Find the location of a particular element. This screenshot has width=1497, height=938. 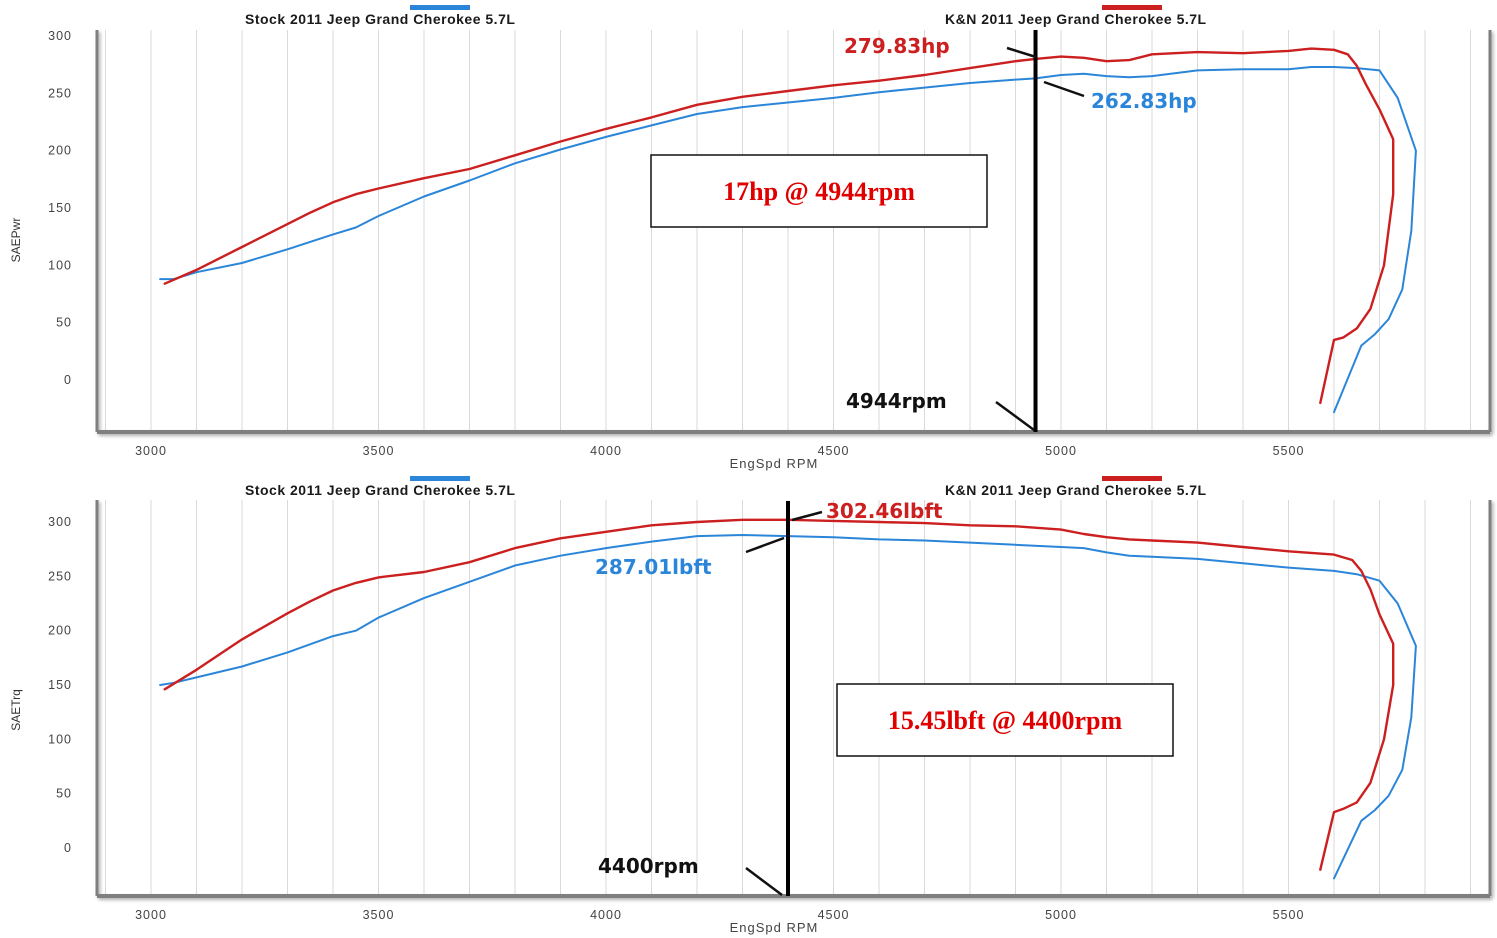

y-axis-title: SAEPwr is located at coordinates (16, 240).